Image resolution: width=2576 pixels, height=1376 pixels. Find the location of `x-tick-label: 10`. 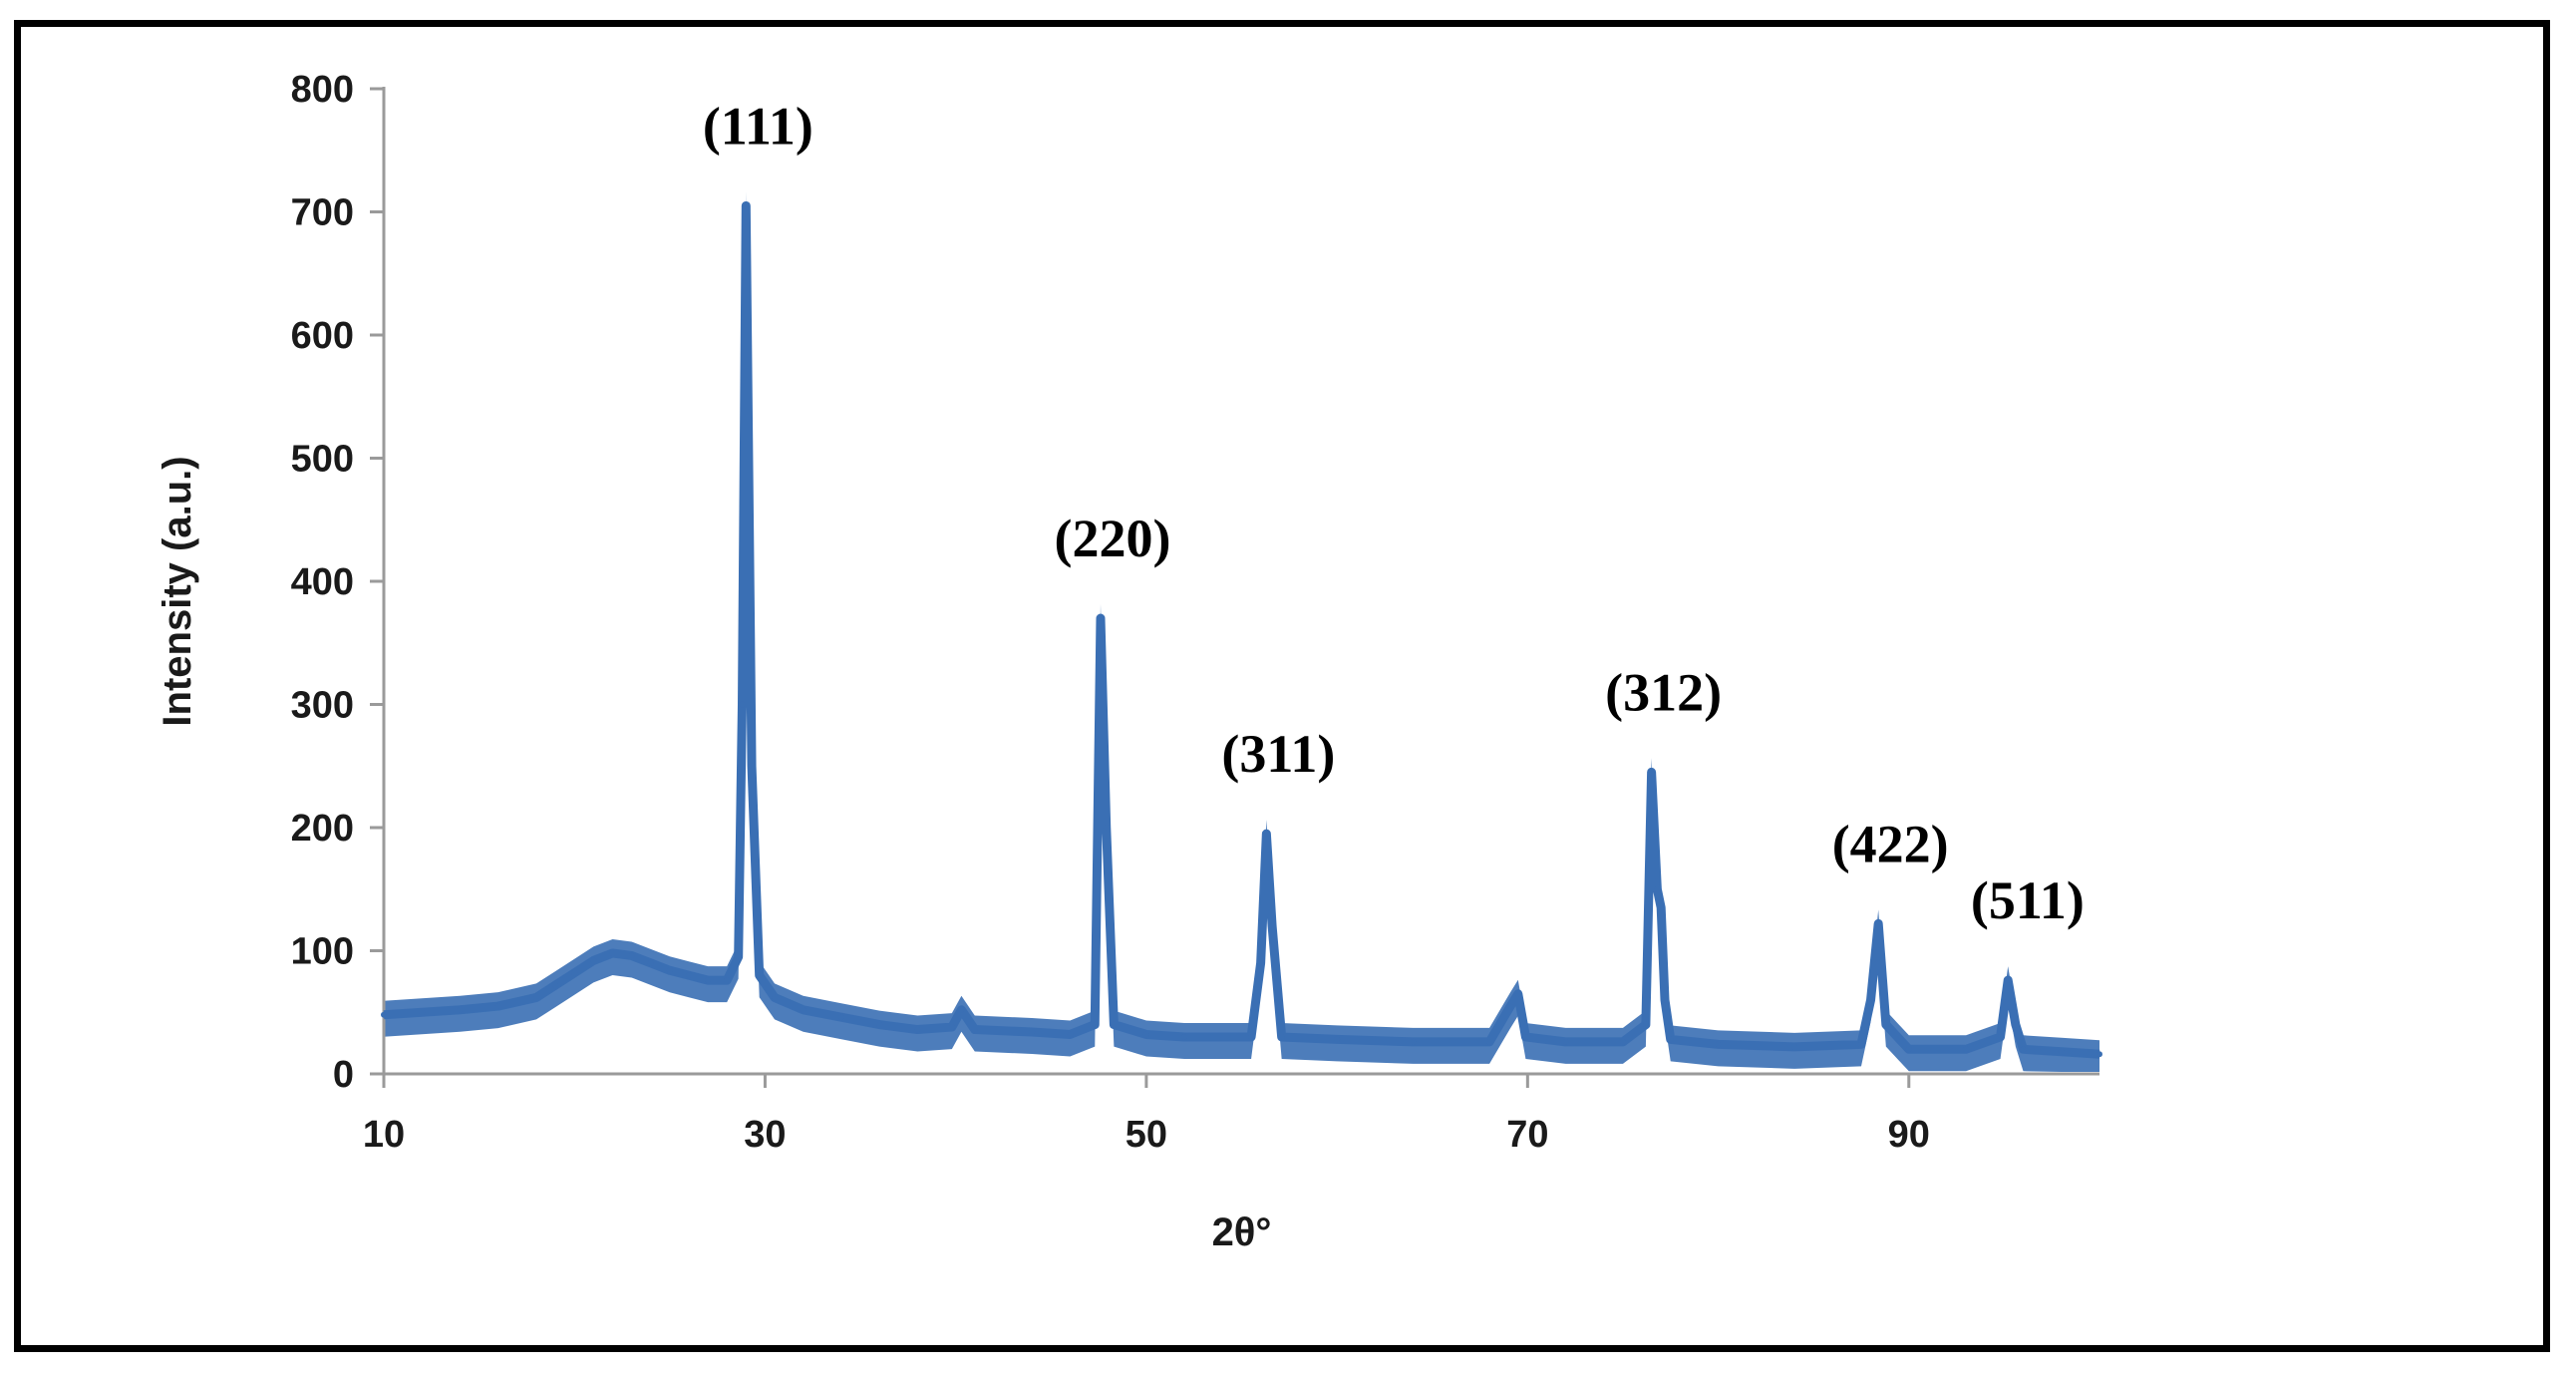

x-tick-label: 10 is located at coordinates (384, 1135).